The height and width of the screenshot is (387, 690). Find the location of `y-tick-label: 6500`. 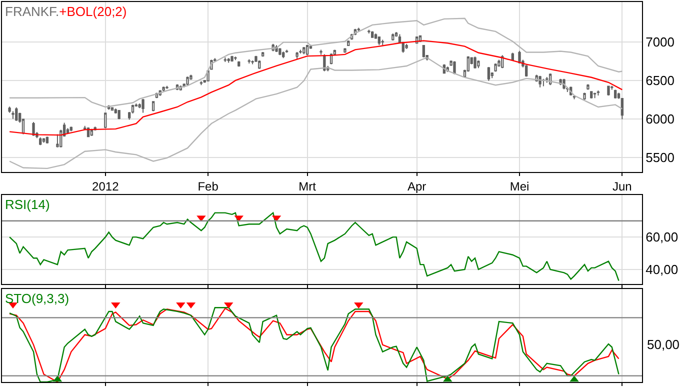

y-tick-label: 6500 is located at coordinates (660, 80).